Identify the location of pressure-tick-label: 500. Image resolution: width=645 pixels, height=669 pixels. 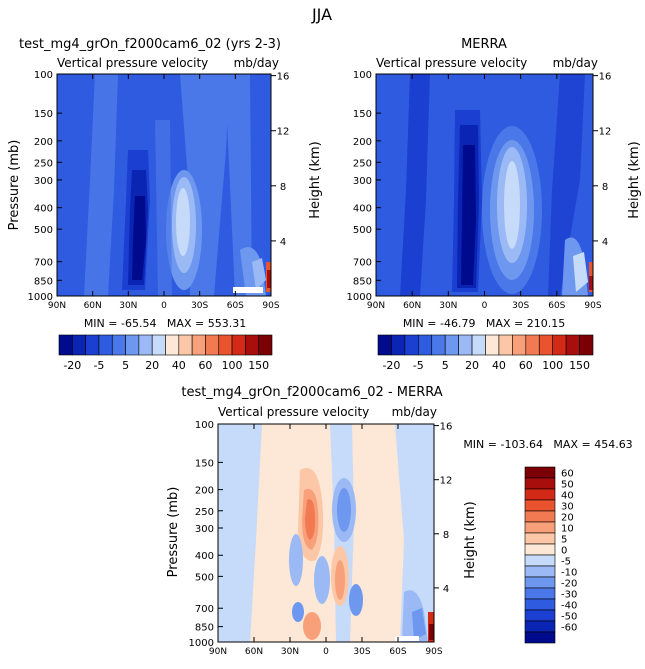
(204, 577).